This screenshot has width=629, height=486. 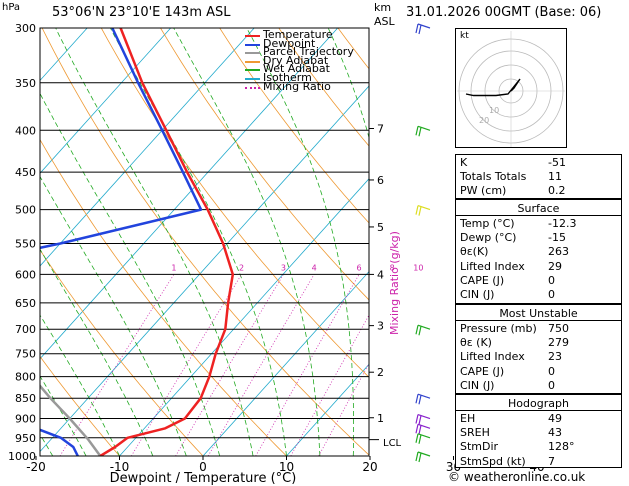 I want to click on hodograph-index-label: StmSpd (kt), so click(x=493, y=461).